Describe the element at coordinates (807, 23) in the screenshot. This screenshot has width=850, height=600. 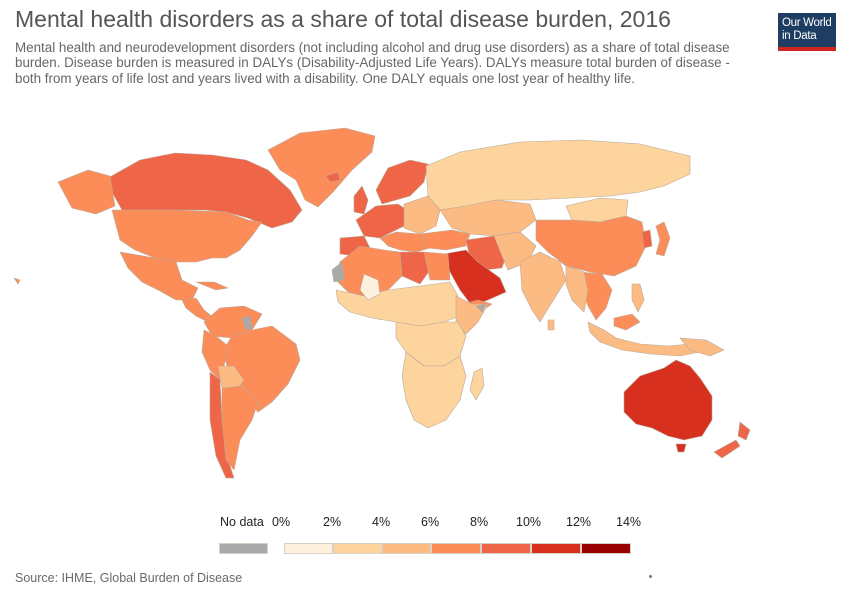
I see `logo-line-1: Our World` at that location.